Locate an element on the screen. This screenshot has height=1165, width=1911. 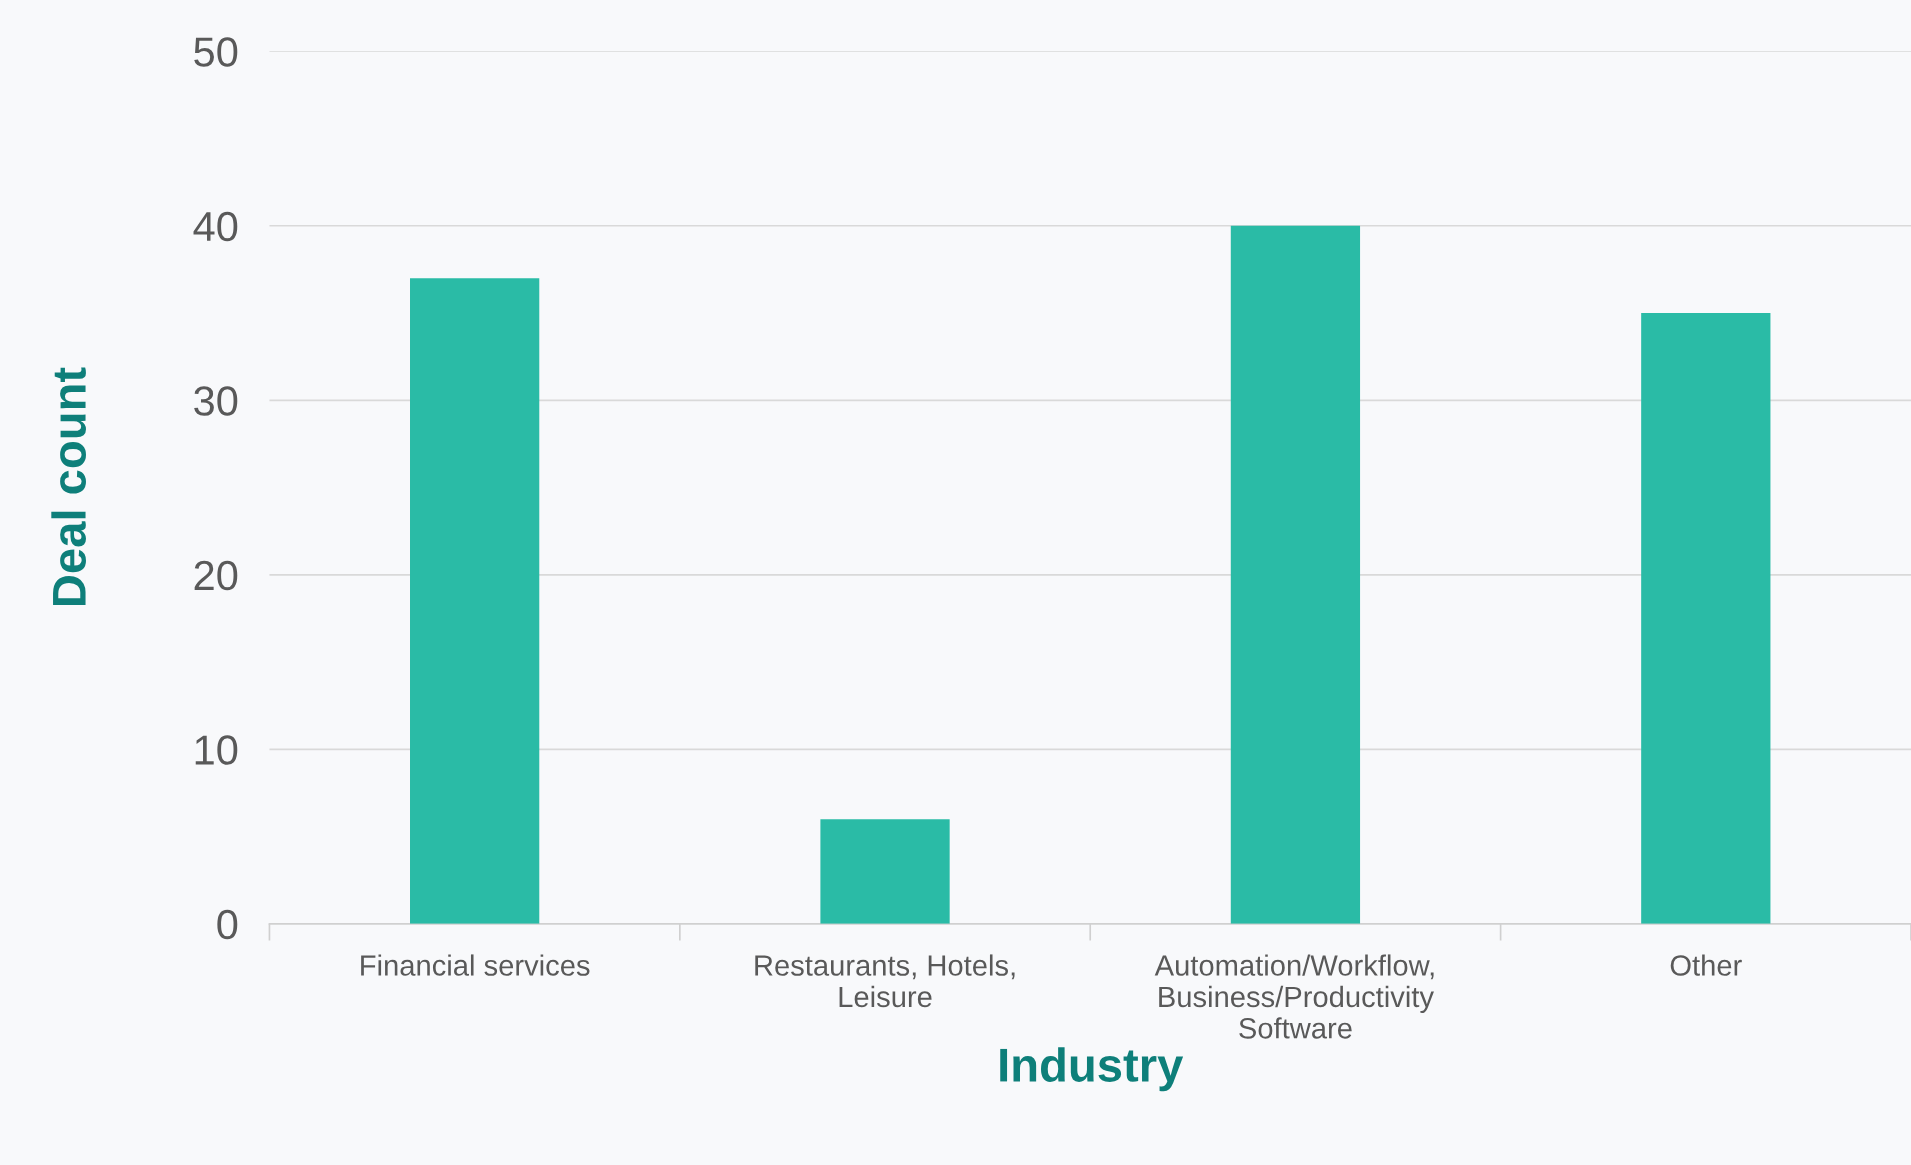
y-tick-label: 40 is located at coordinates (215, 226).